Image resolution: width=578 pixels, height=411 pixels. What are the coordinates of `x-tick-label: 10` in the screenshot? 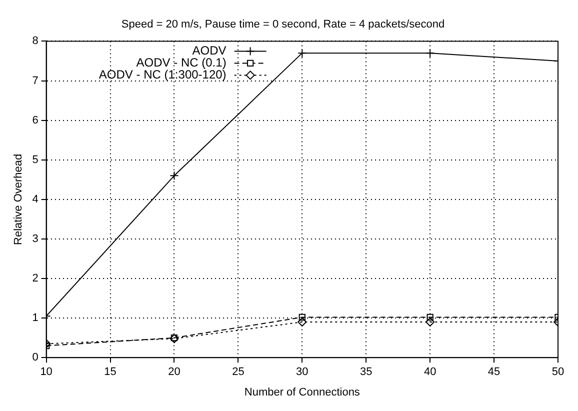 It's located at (46, 372).